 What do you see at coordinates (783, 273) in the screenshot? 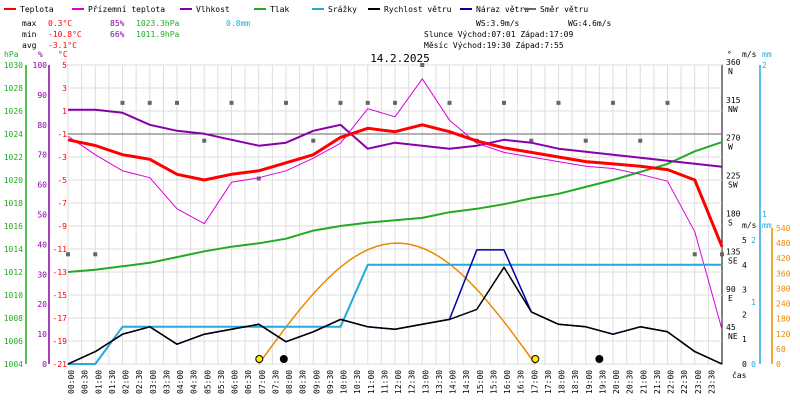
I see `solar-tick: 360` at bounding box center [783, 273].